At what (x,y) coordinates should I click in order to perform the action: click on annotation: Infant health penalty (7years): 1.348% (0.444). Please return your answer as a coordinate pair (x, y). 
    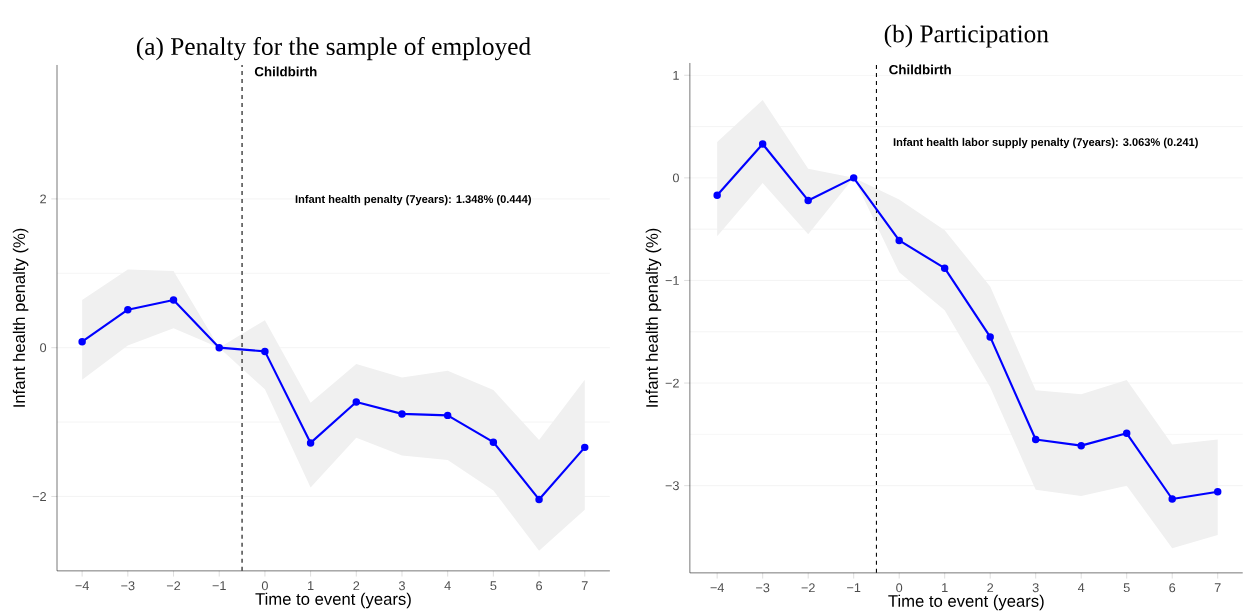
    Looking at the image, I should click on (413, 200).